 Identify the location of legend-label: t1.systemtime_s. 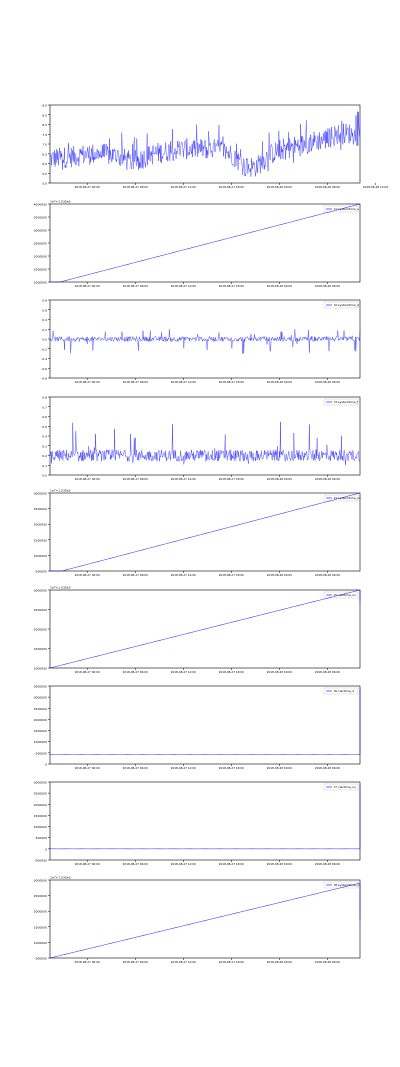
(346, 209).